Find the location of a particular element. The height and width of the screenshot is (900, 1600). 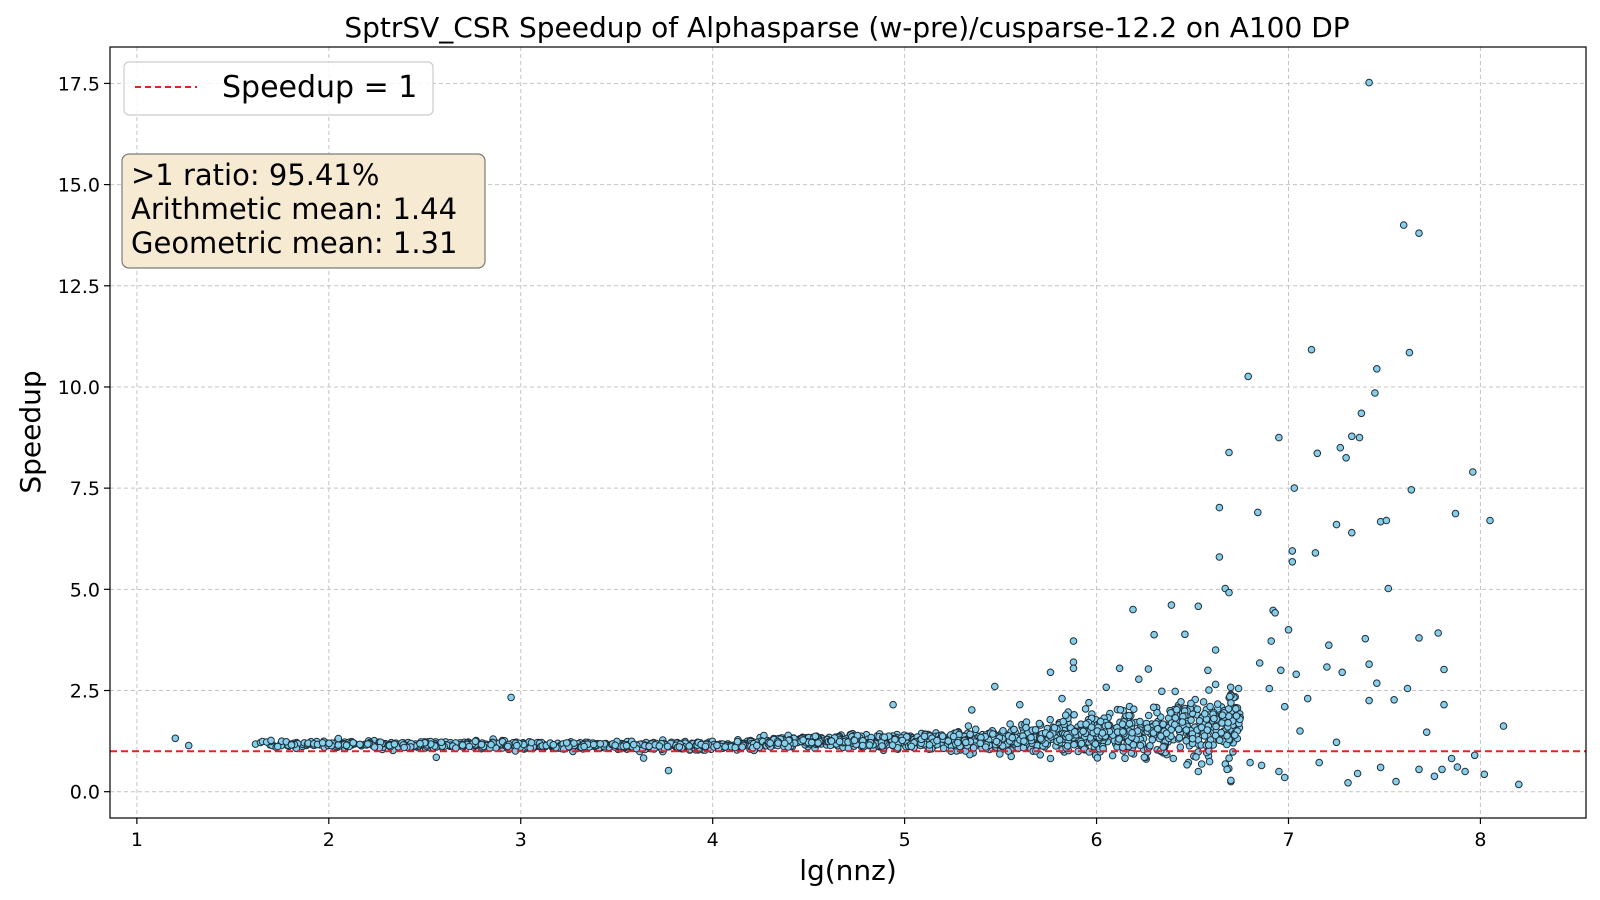

legend-label: Speedup = 1 is located at coordinates (319, 87).